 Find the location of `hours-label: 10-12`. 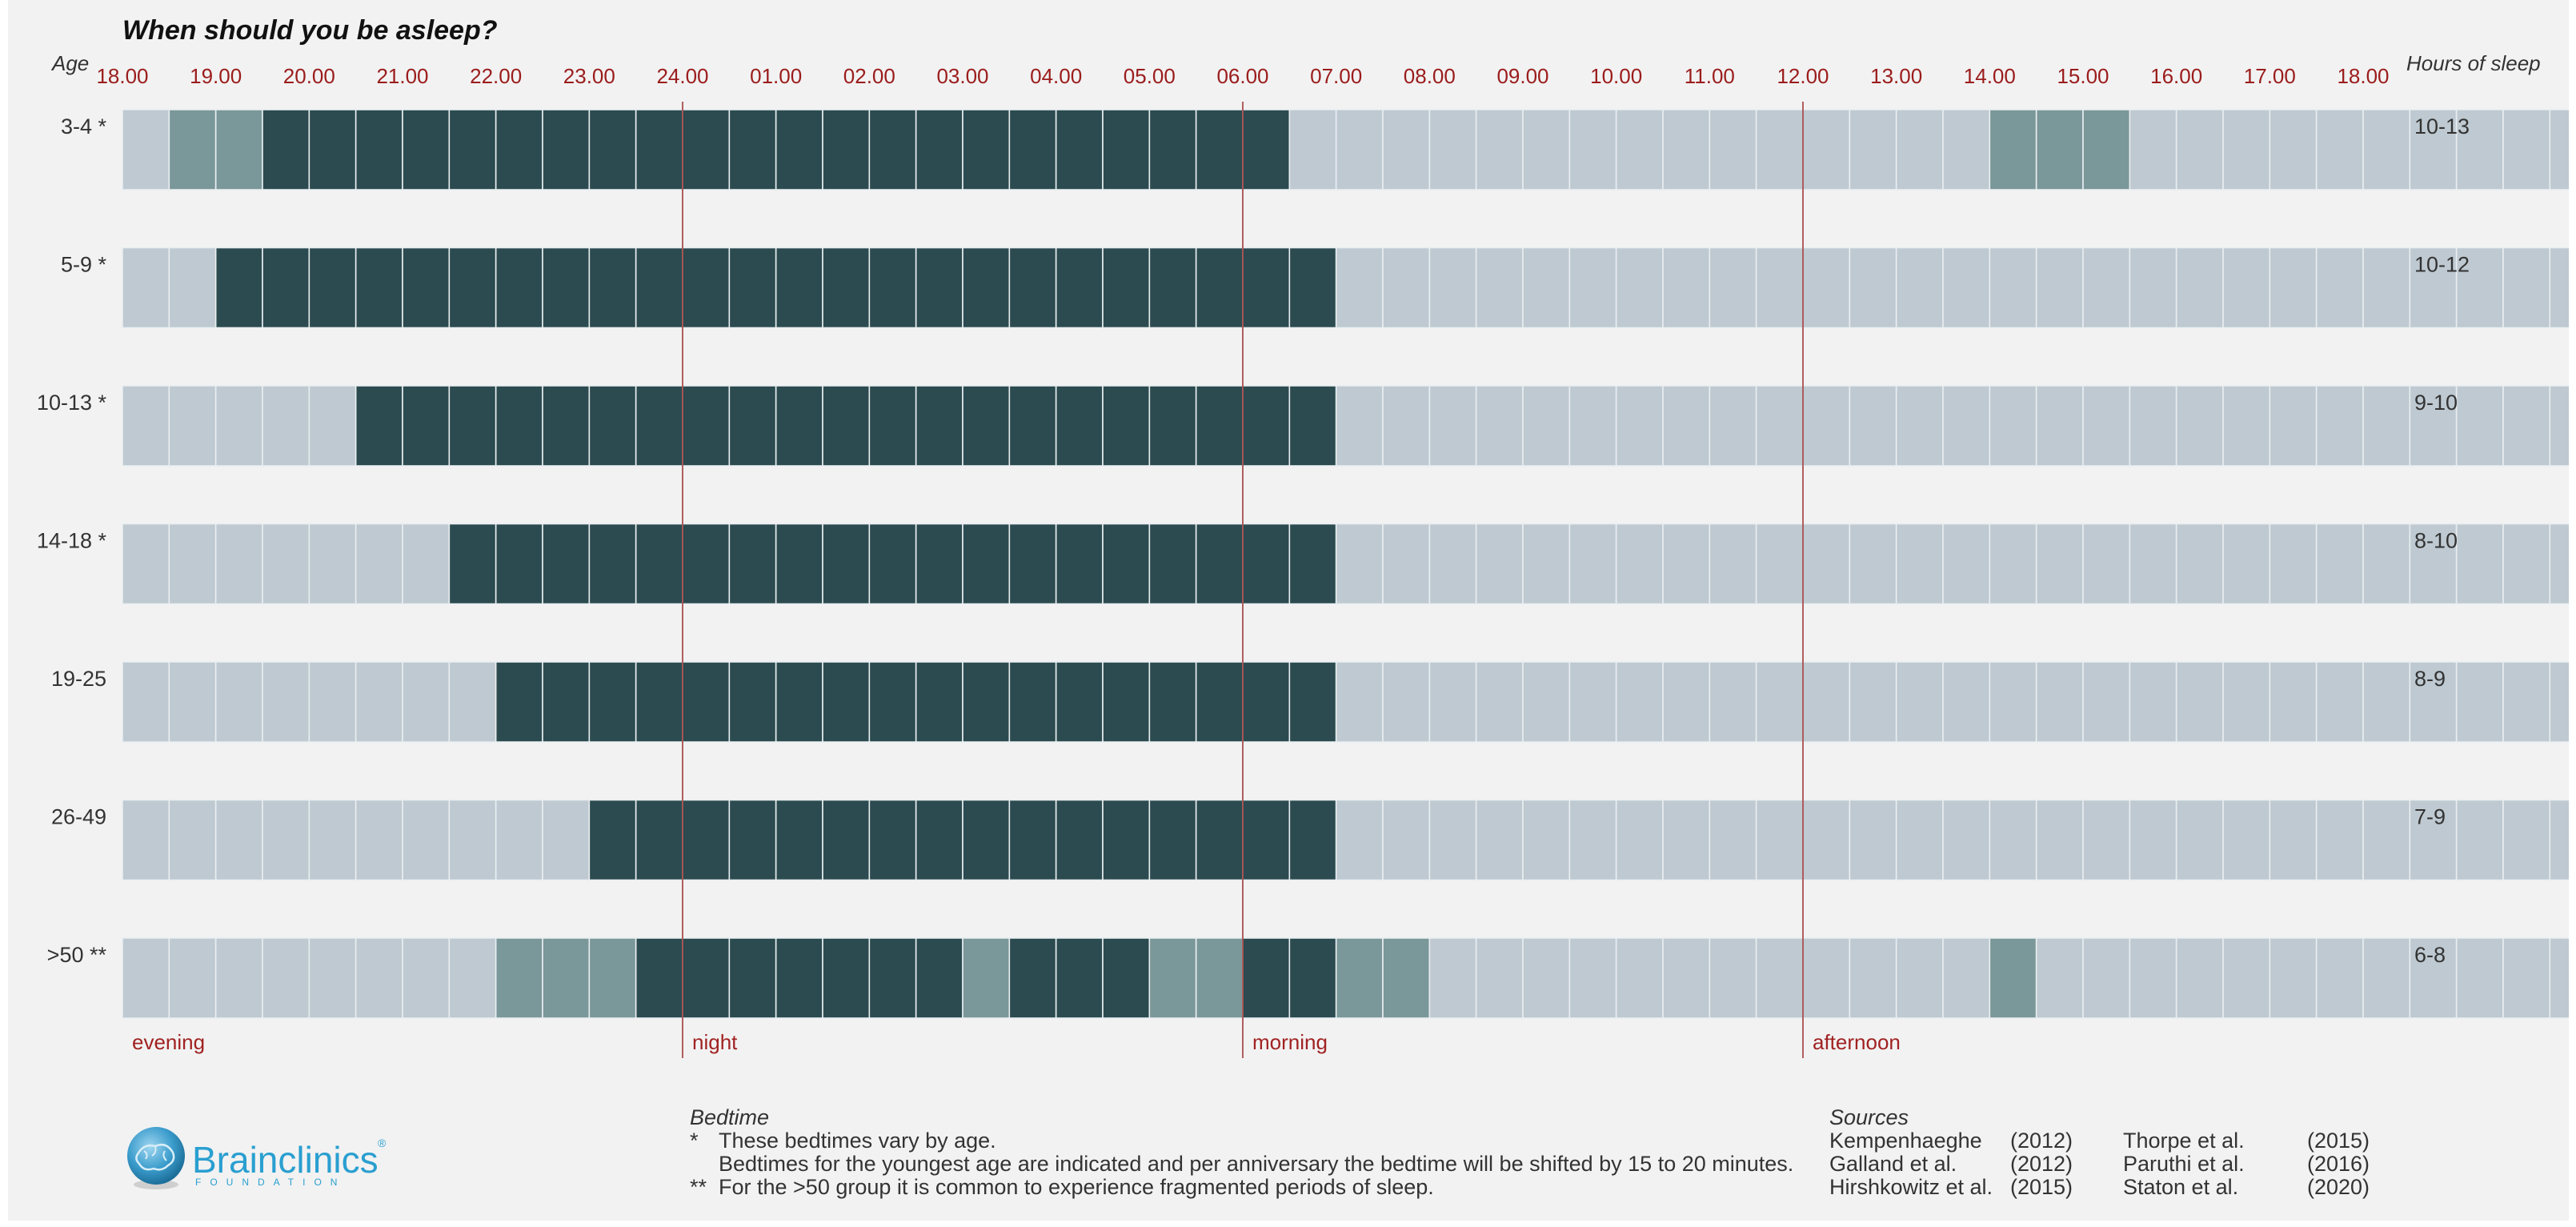

hours-label: 10-12 is located at coordinates (2442, 265).